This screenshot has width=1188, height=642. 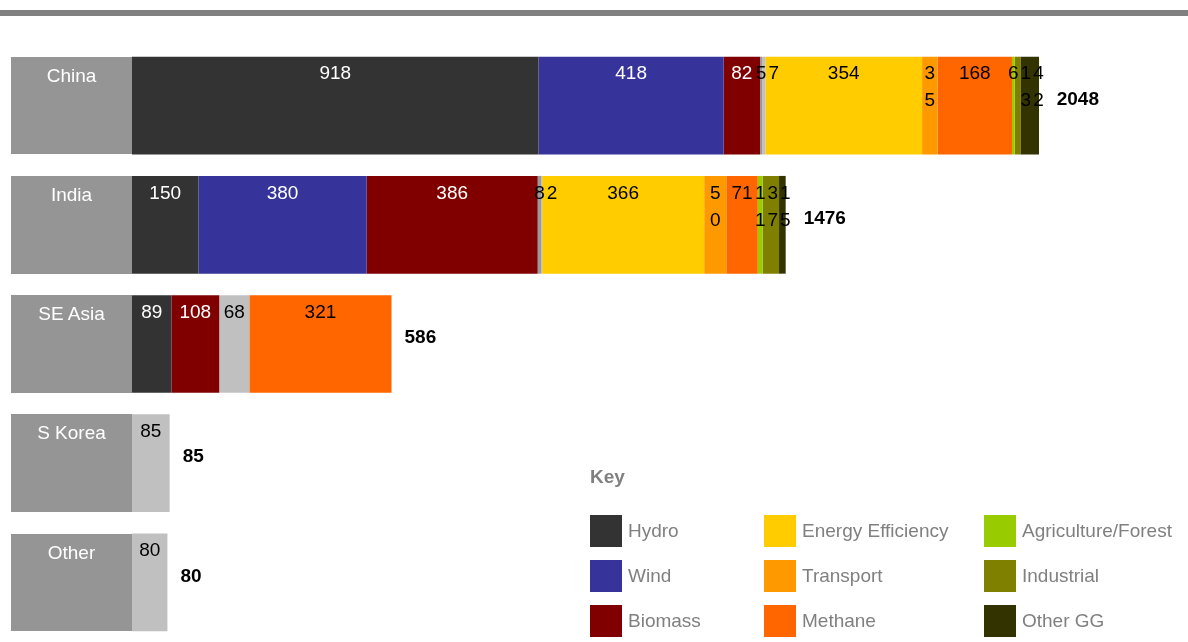 What do you see at coordinates (623, 192) in the screenshot?
I see `data-label: 366` at bounding box center [623, 192].